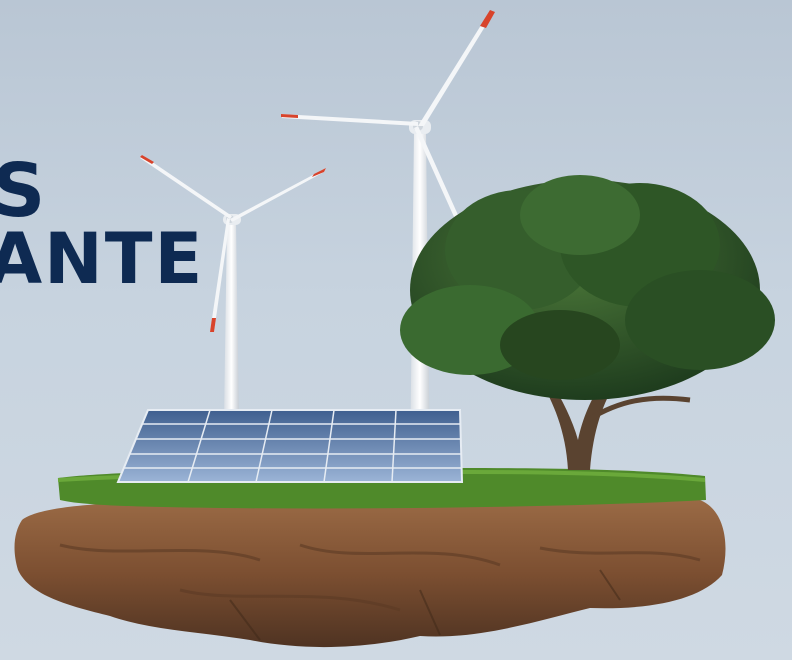 The width and height of the screenshot is (792, 660). What do you see at coordinates (290, 446) in the screenshot?
I see `solar-panel-array` at bounding box center [290, 446].